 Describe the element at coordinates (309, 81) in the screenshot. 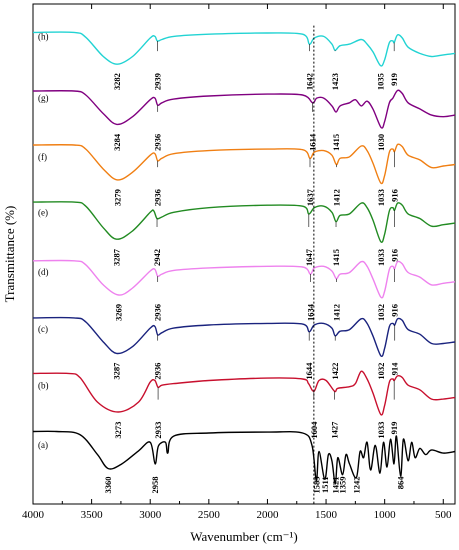

I see `peak-label: 1642` at that location.